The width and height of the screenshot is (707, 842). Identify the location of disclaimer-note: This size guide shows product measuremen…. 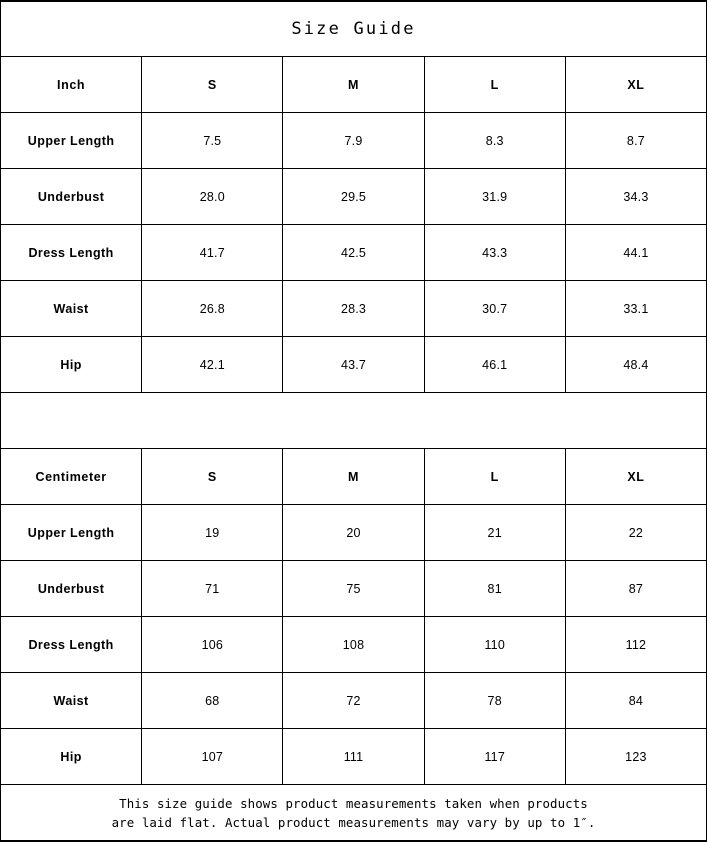
(353, 812).